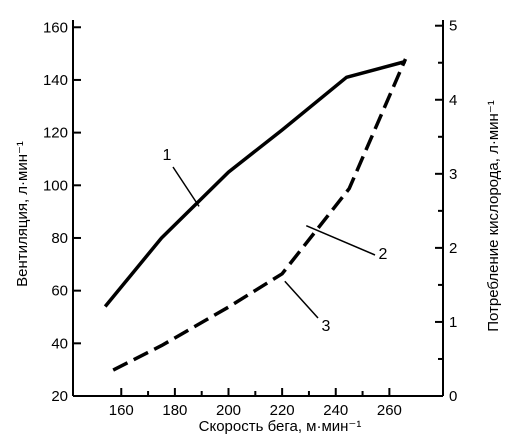 This screenshot has width=519, height=447. Describe the element at coordinates (389, 410) in the screenshot. I see `x-tick-label: 260` at that location.